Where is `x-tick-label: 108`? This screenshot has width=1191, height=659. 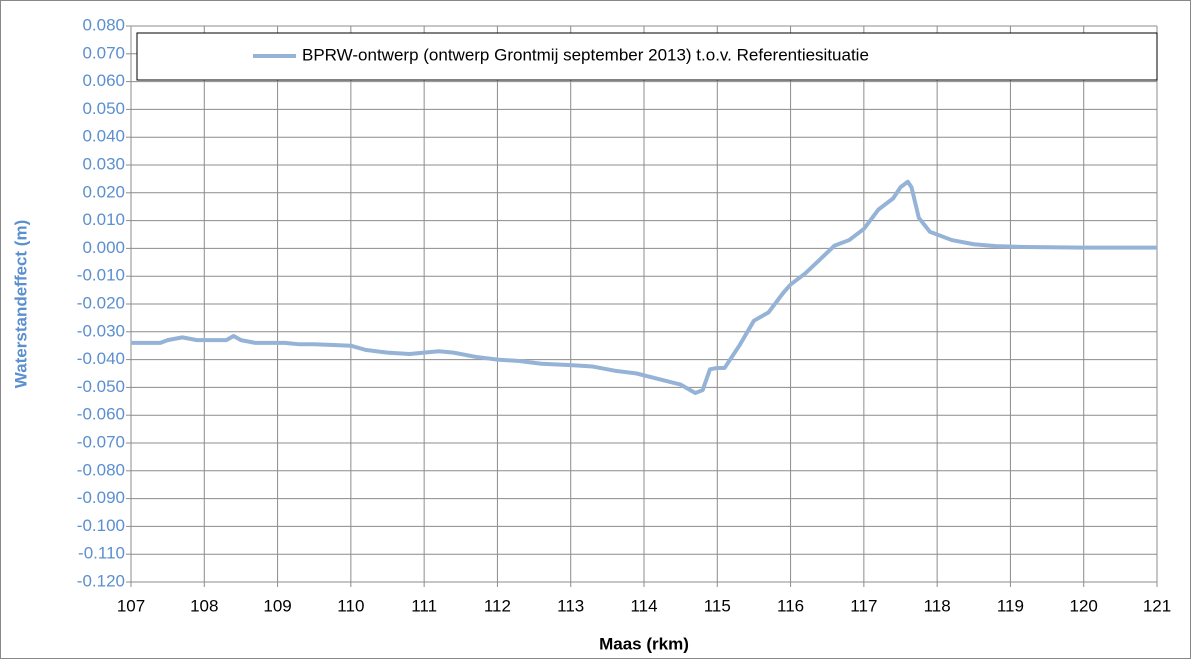 x-tick-label: 108 is located at coordinates (204, 605).